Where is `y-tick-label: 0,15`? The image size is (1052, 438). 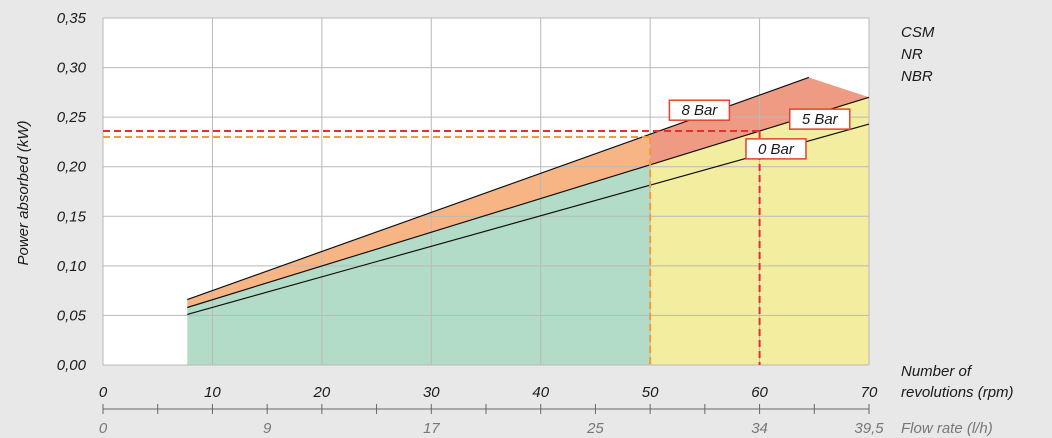
y-tick-label: 0,15 is located at coordinates (72, 216).